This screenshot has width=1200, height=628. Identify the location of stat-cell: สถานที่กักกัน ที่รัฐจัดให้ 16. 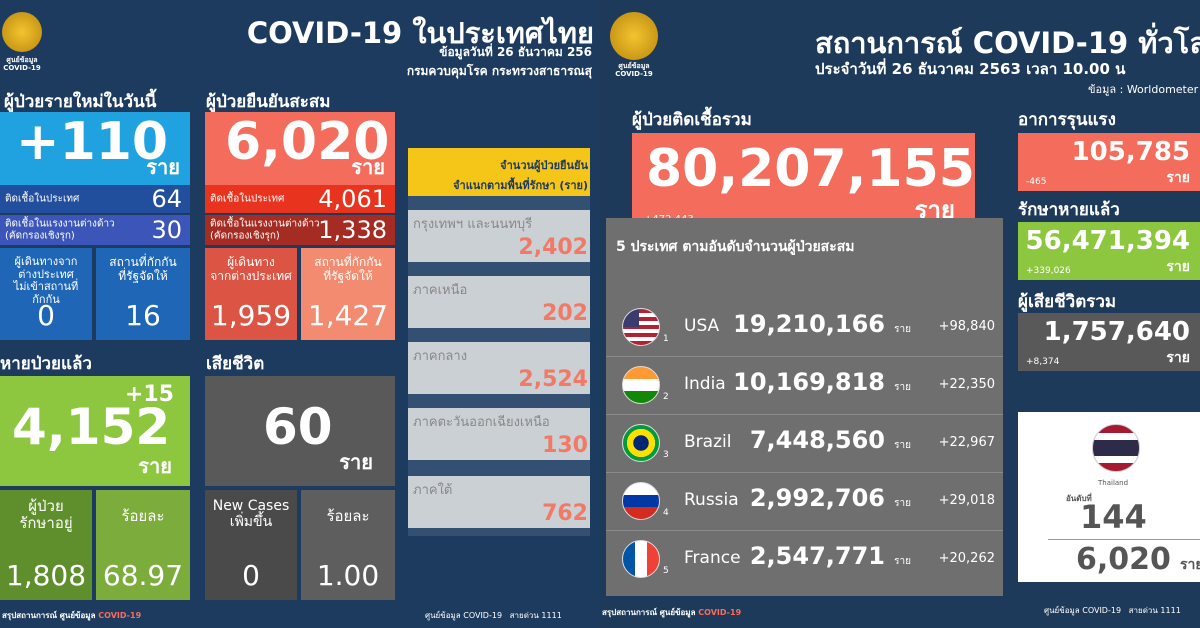
(143, 294).